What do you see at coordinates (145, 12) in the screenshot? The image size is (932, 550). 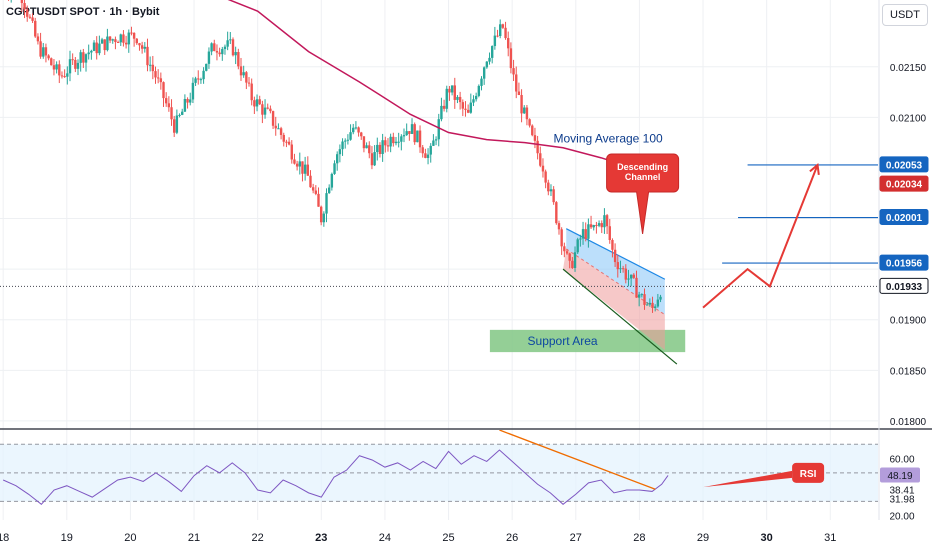 I see `exchange-label: Bybit` at bounding box center [145, 12].